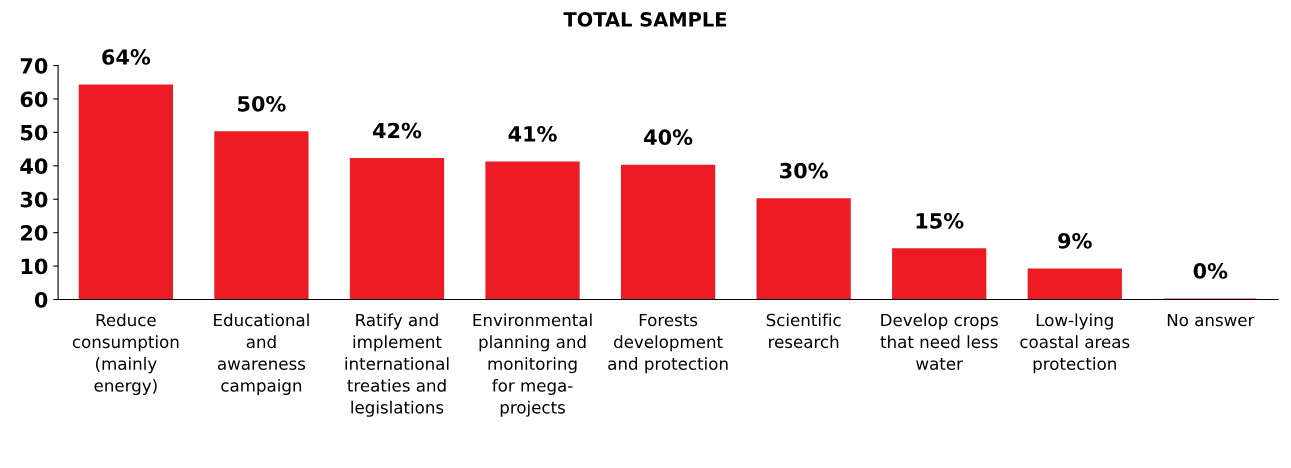 Image resolution: width=1291 pixels, height=468 pixels. Describe the element at coordinates (940, 220) in the screenshot. I see `data-label: 15%` at that location.